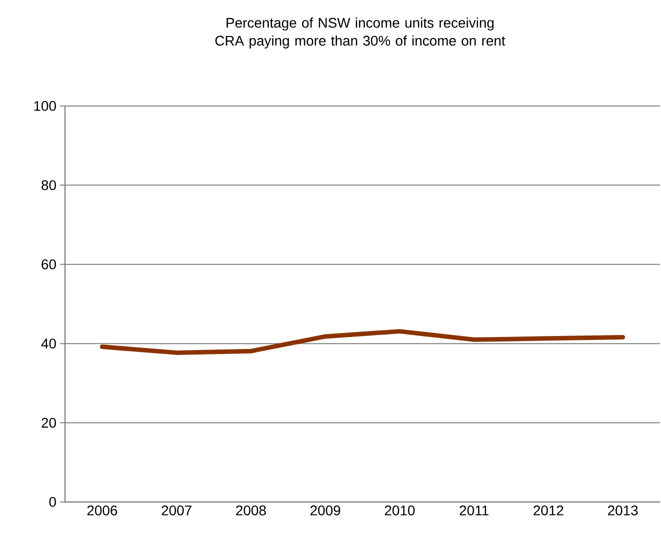 Image resolution: width=661 pixels, height=538 pixels. What do you see at coordinates (49, 264) in the screenshot?
I see `y-tick-label: 60` at bounding box center [49, 264].